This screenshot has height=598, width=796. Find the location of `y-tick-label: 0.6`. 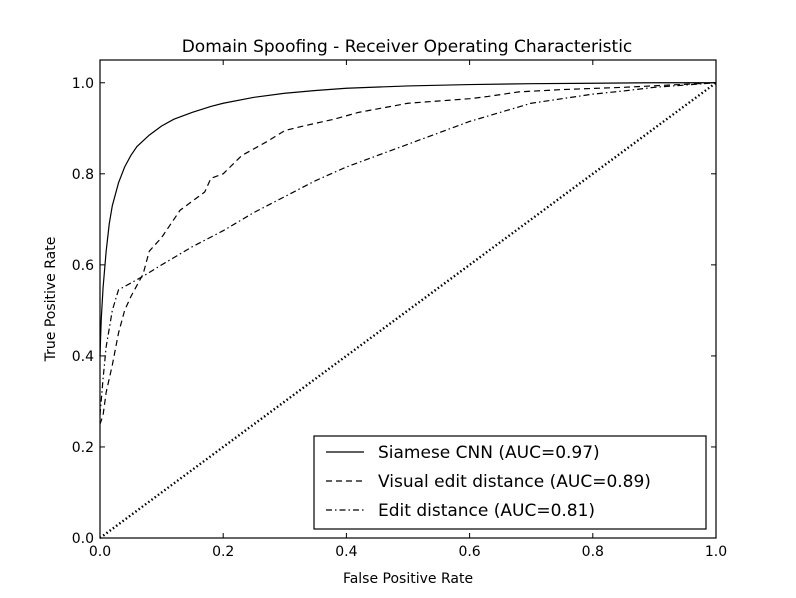

y-tick-label: 0.6 is located at coordinates (83, 266).